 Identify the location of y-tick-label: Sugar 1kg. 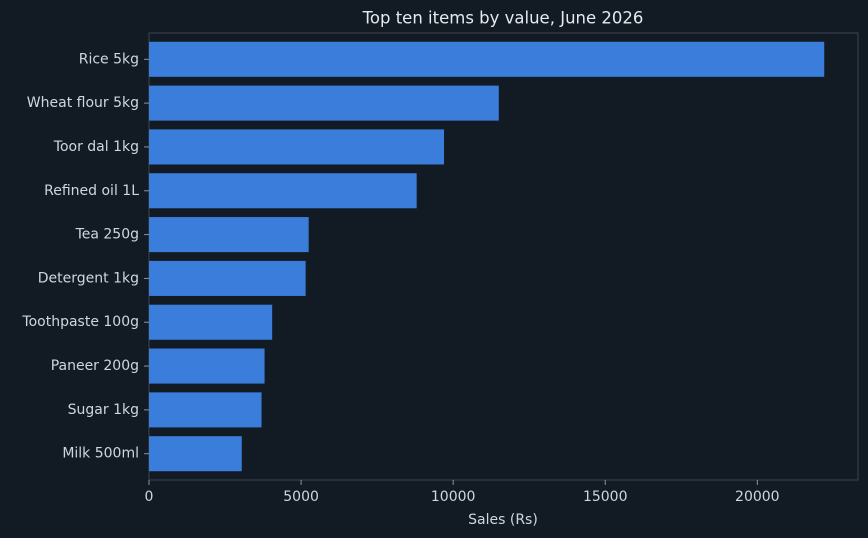
(103, 410).